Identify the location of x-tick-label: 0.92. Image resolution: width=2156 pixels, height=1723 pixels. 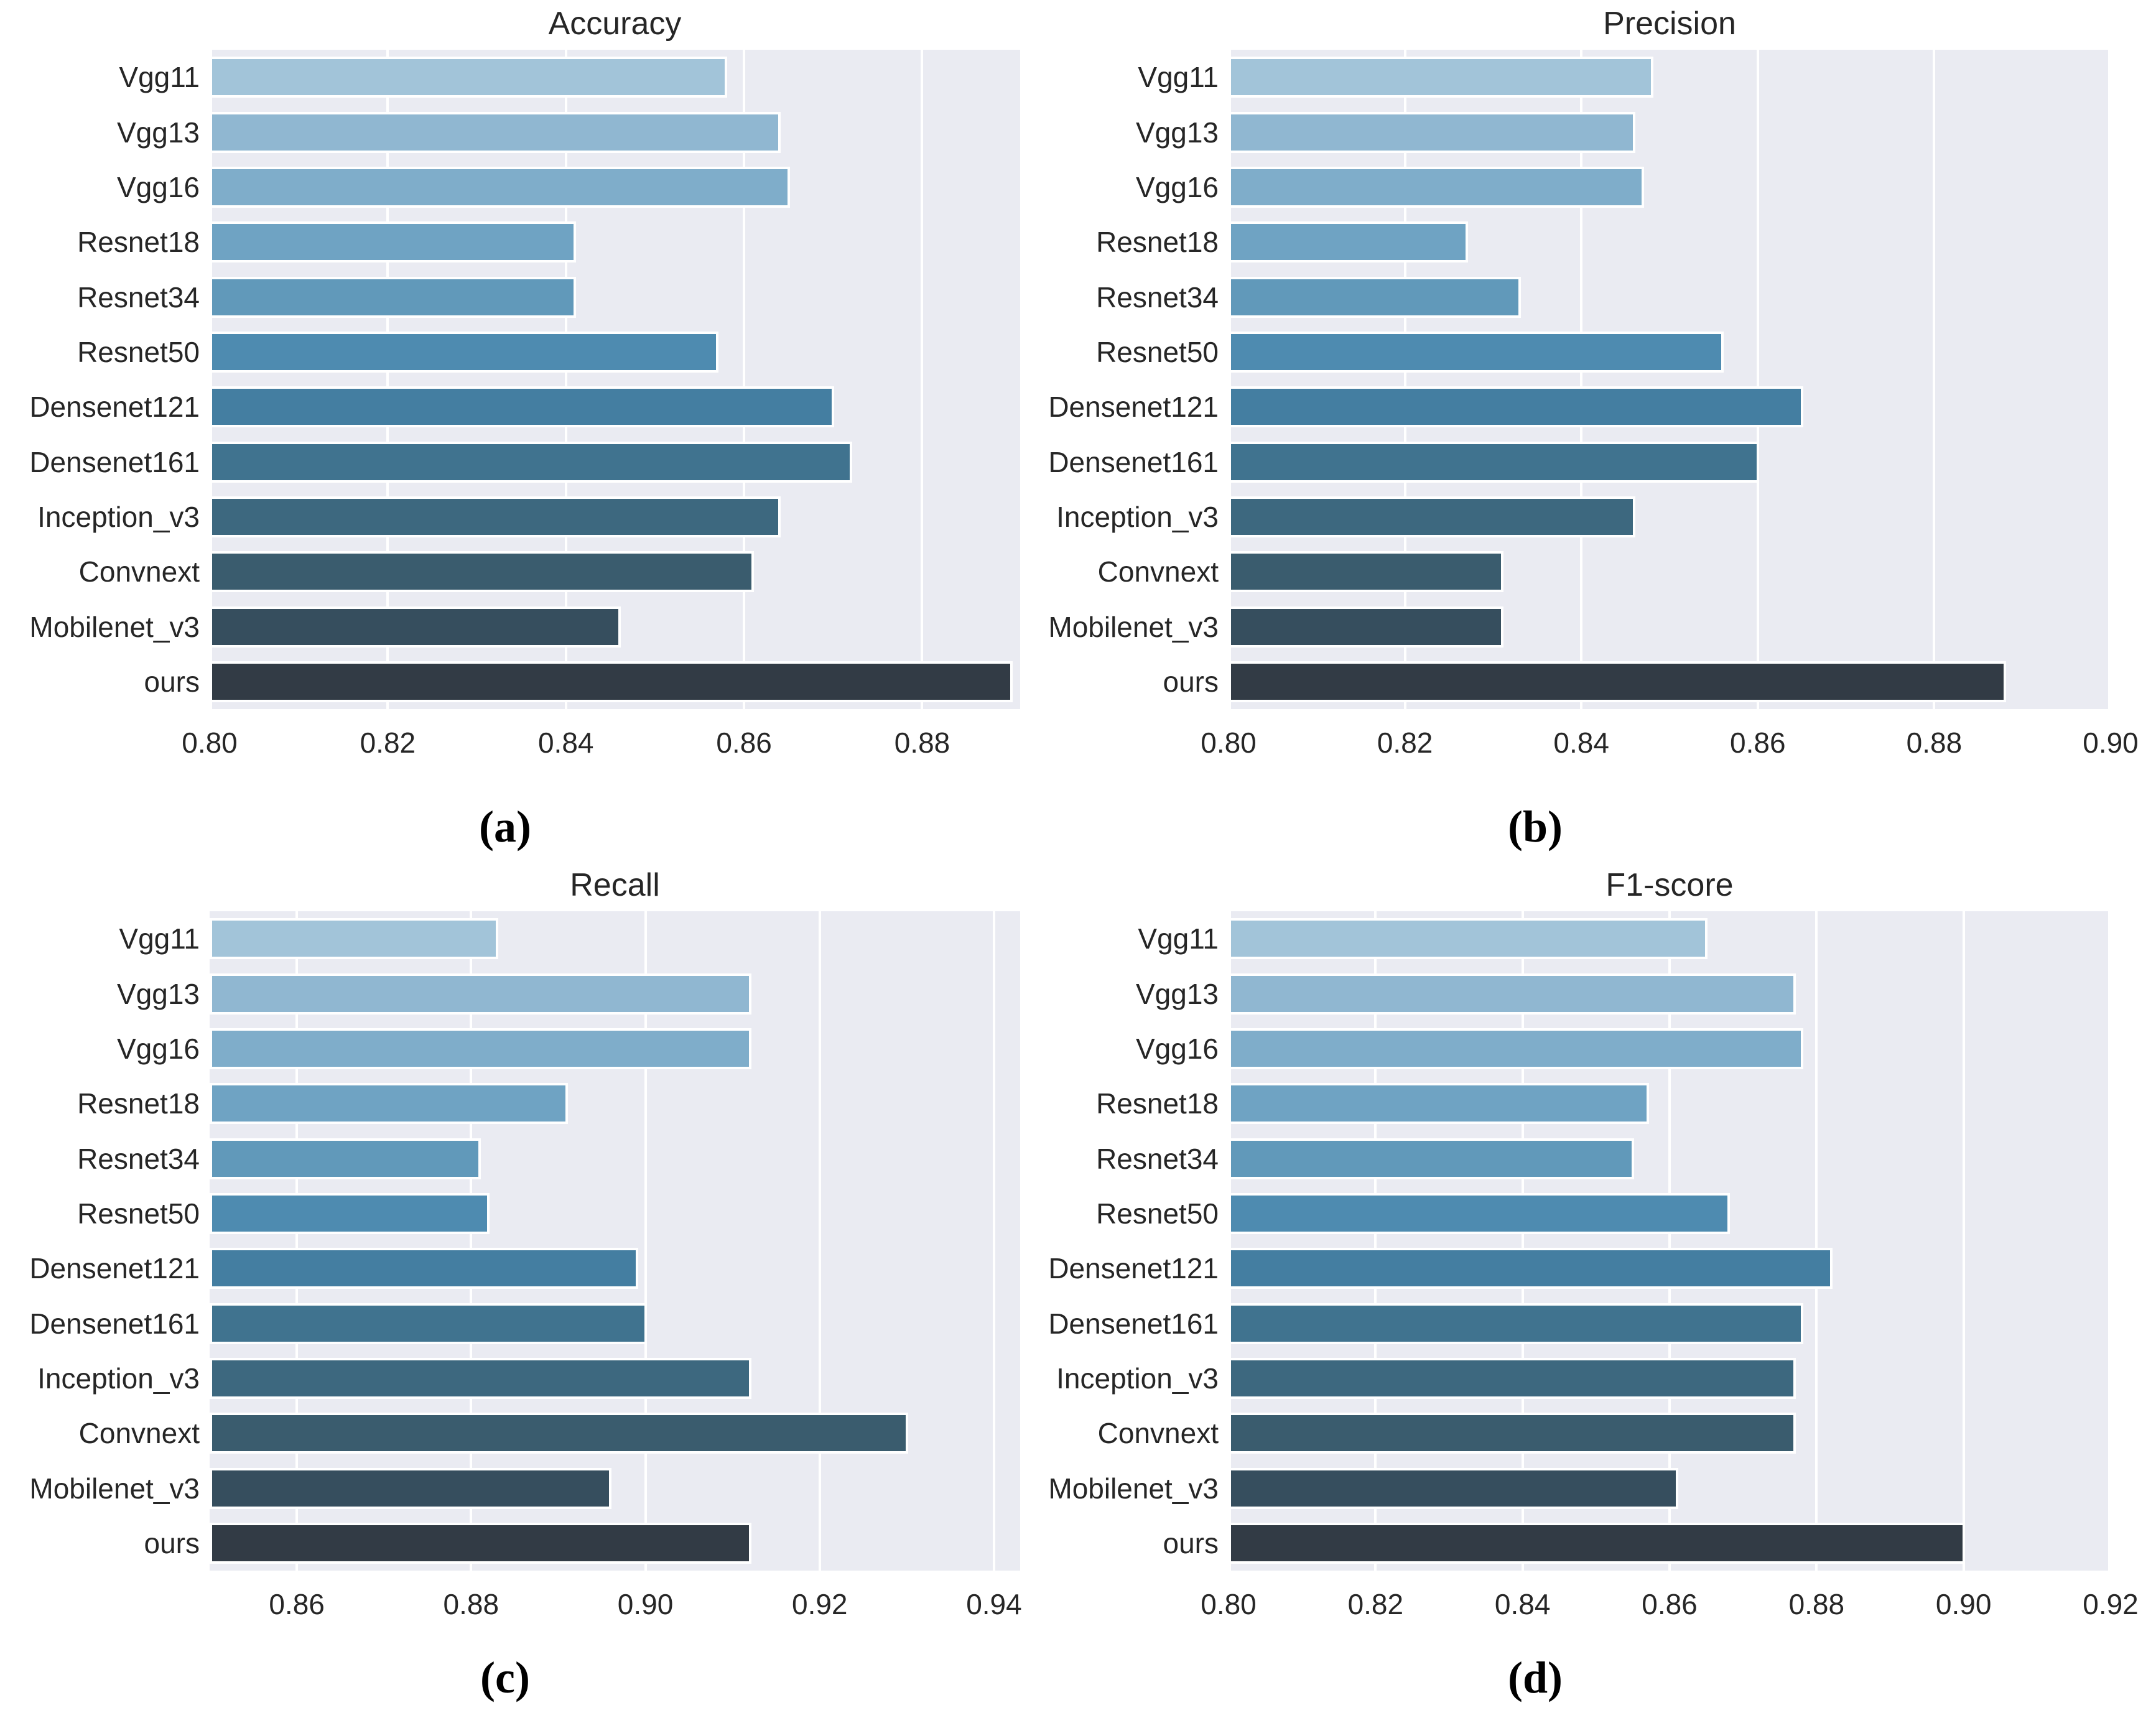
(820, 1604).